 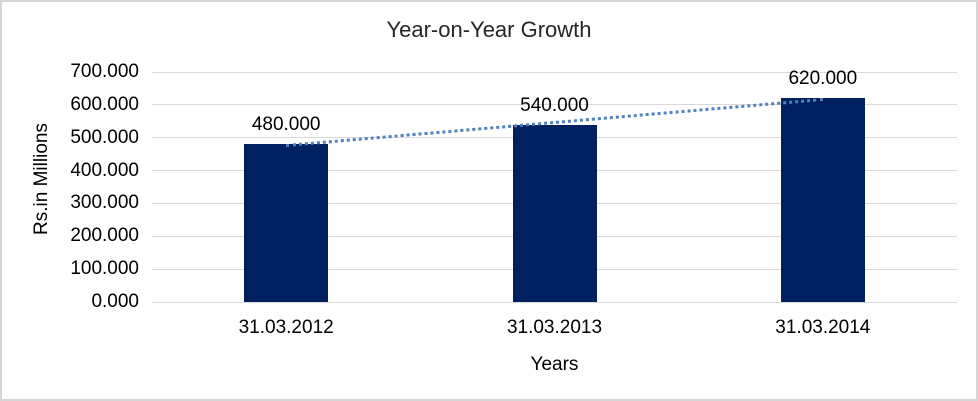 What do you see at coordinates (823, 327) in the screenshot?
I see `x-tick-label: 31.03.2014` at bounding box center [823, 327].